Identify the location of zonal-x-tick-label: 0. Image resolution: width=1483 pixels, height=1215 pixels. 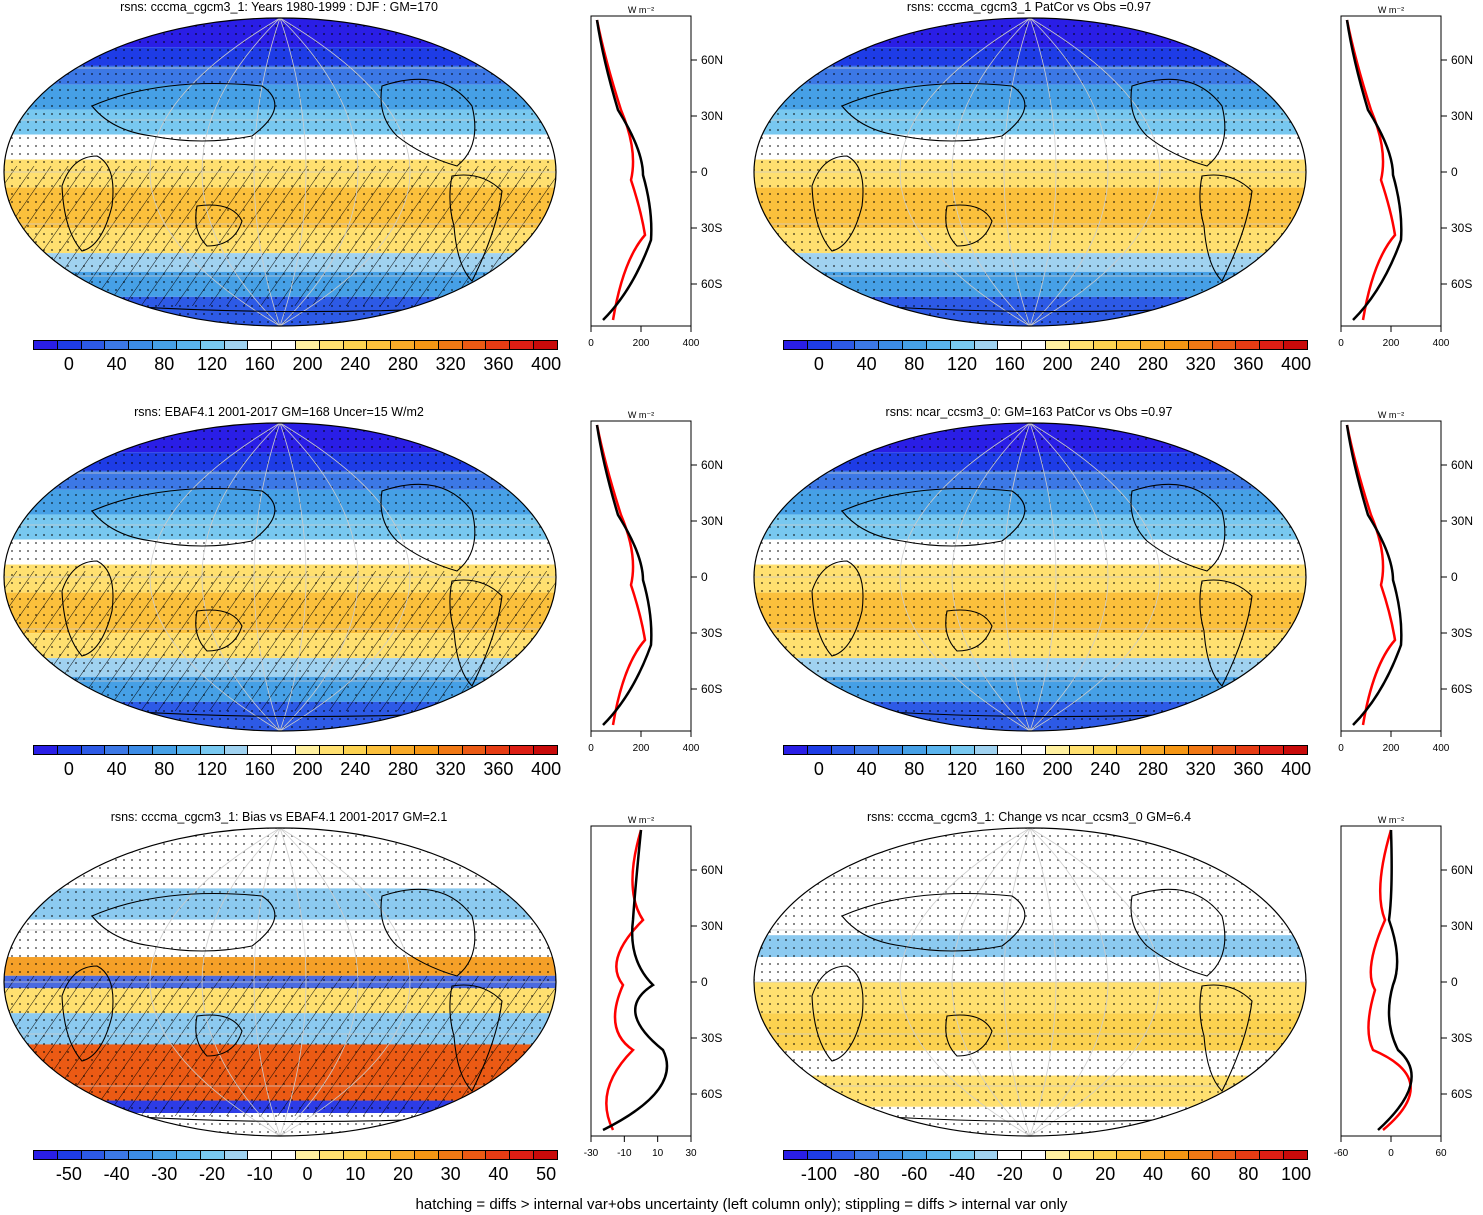
(591, 748).